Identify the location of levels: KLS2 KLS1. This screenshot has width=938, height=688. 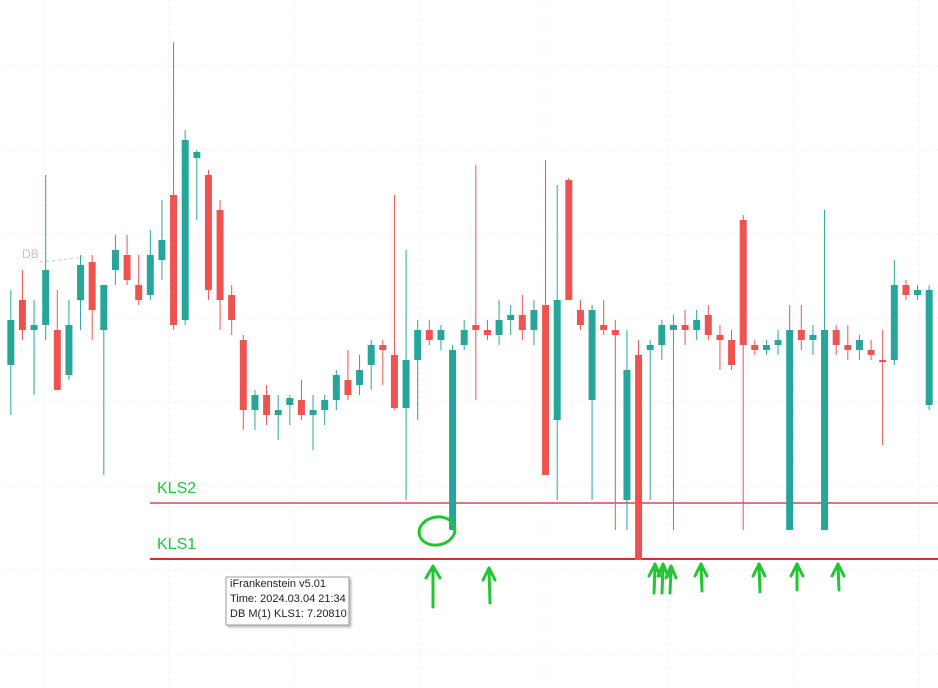
(544, 520).